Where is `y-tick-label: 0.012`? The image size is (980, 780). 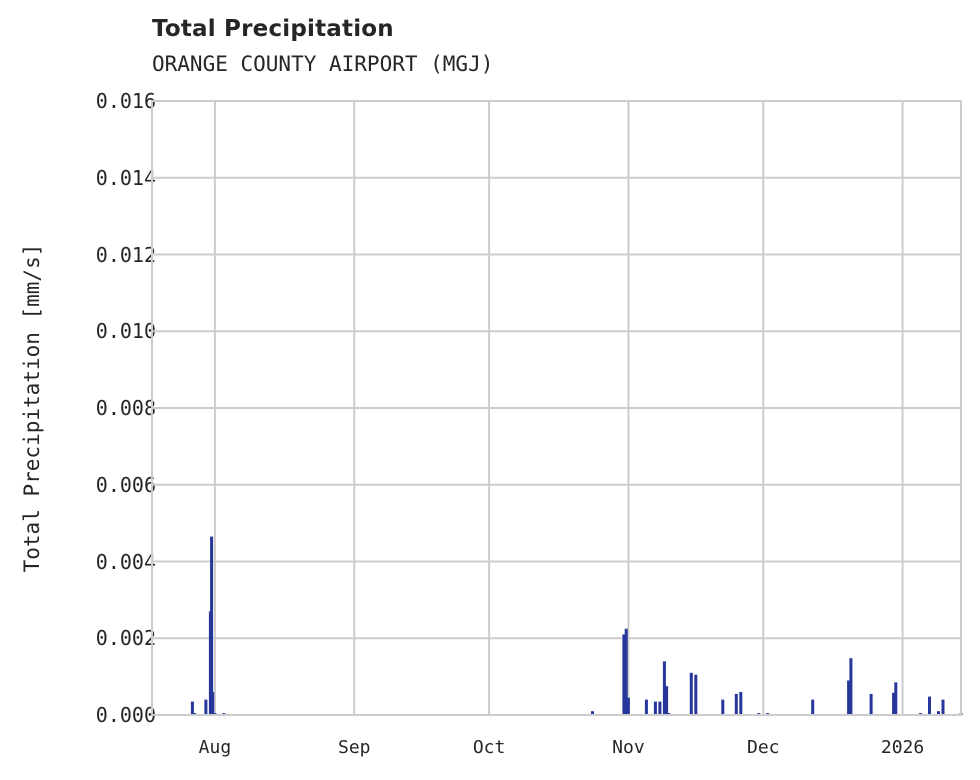
y-tick-label: 0.012 is located at coordinates (125, 254).